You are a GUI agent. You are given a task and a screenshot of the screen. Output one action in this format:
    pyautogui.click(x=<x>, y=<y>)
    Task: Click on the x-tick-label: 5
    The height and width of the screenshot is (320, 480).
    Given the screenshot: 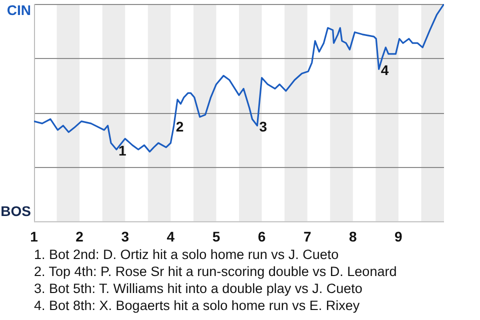 What is the action you would take?
    pyautogui.click(x=216, y=236)
    